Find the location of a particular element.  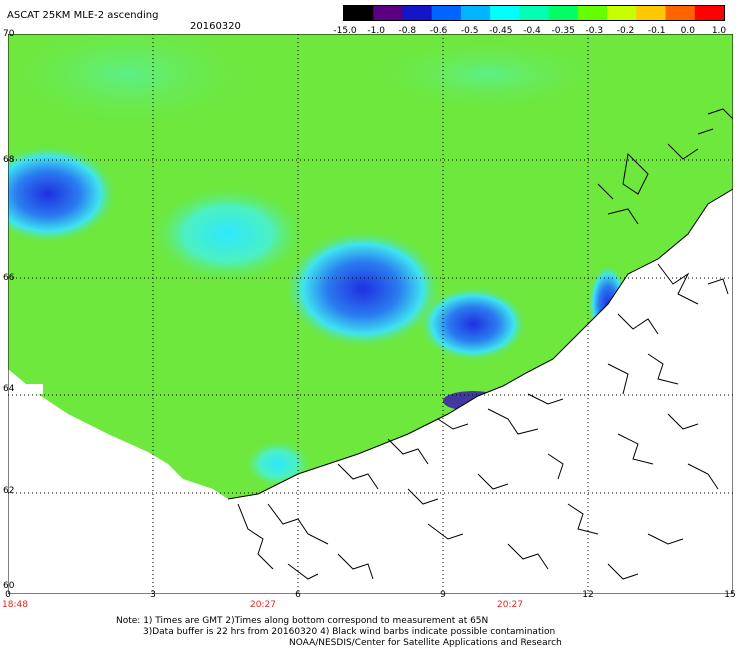

lat-label: 64 is located at coordinates (9, 389).